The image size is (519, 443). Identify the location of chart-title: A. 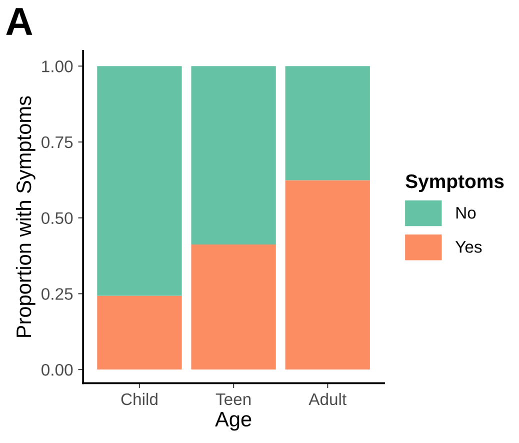
(19, 21).